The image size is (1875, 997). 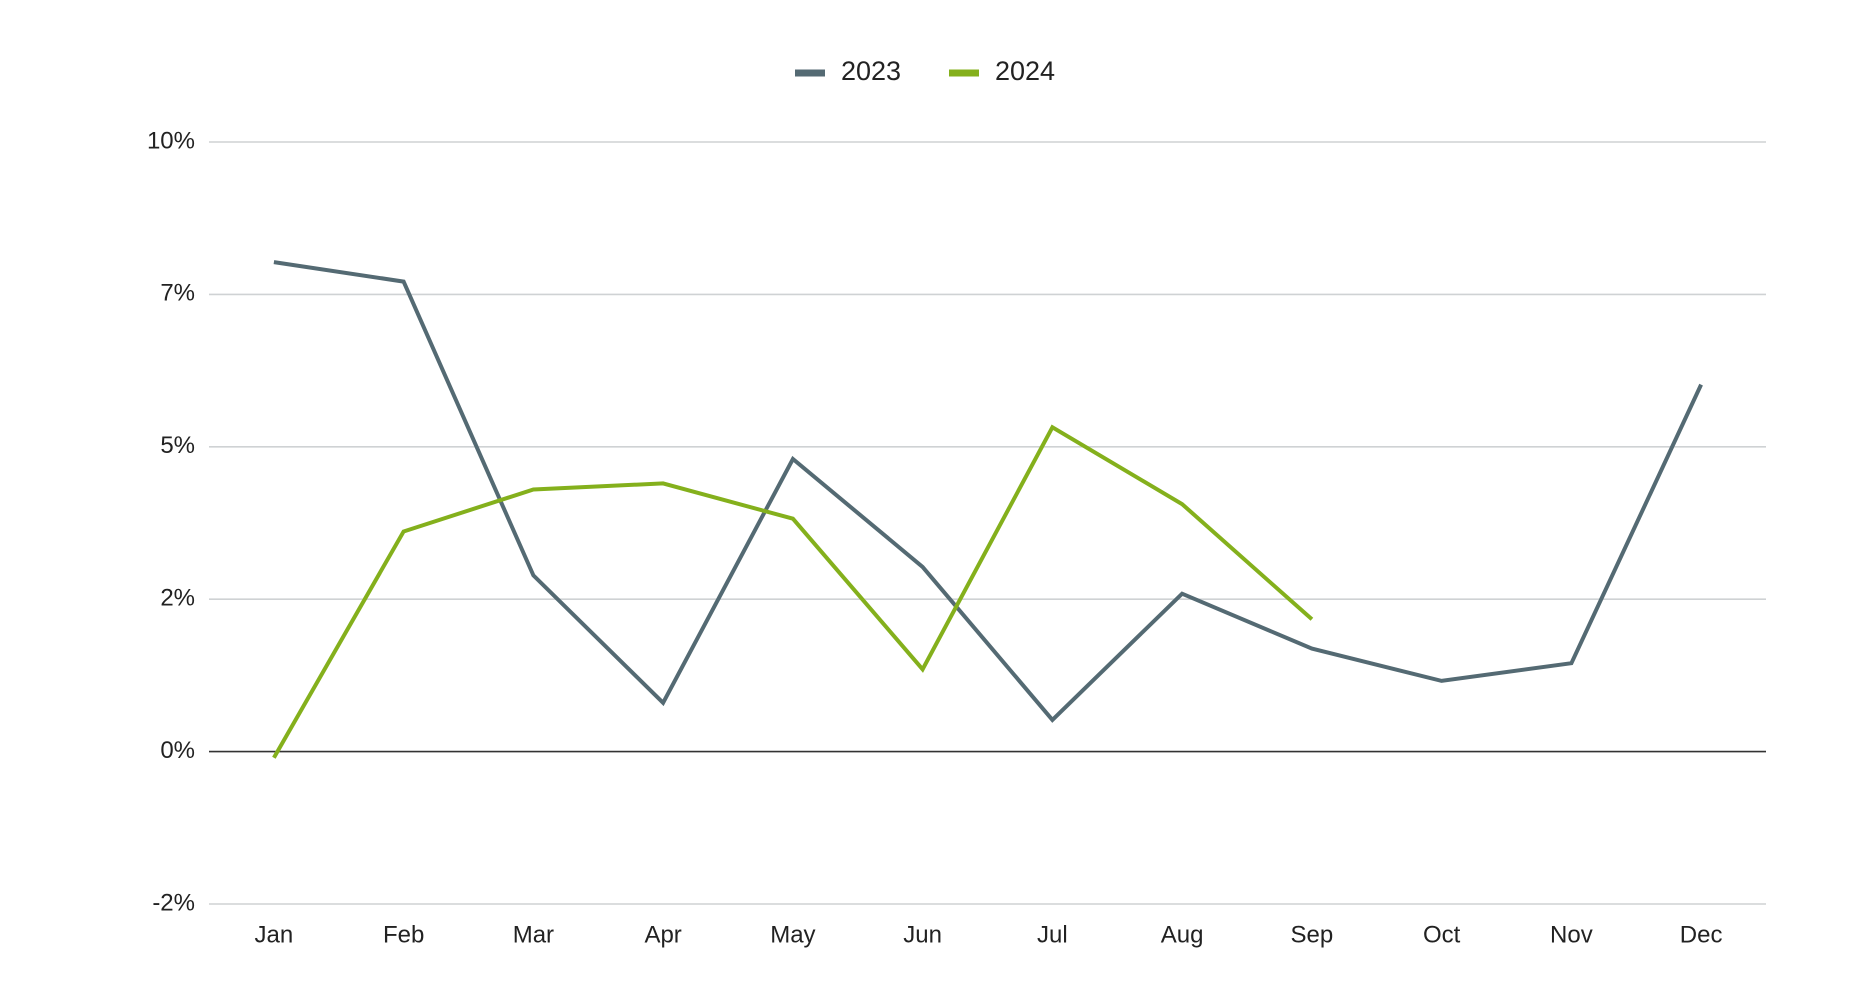 I want to click on legend-label: 2024, so click(x=1025, y=71).